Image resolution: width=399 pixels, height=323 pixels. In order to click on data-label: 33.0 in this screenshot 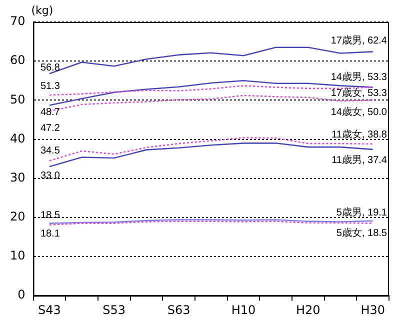, I will do `click(50, 176)`.